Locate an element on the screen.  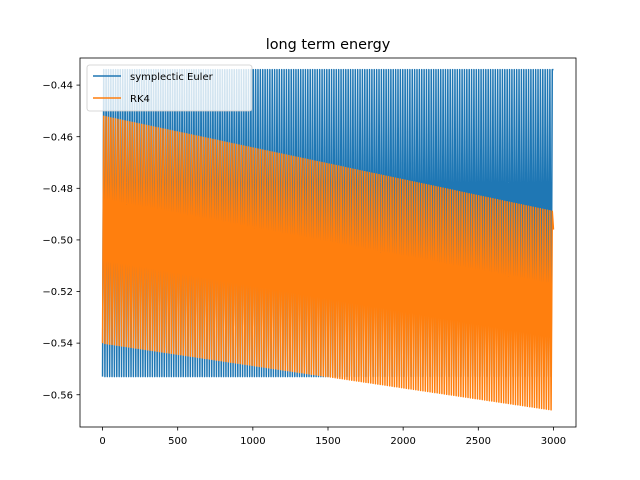
y-tick-label: −0.52 is located at coordinates (57, 292).